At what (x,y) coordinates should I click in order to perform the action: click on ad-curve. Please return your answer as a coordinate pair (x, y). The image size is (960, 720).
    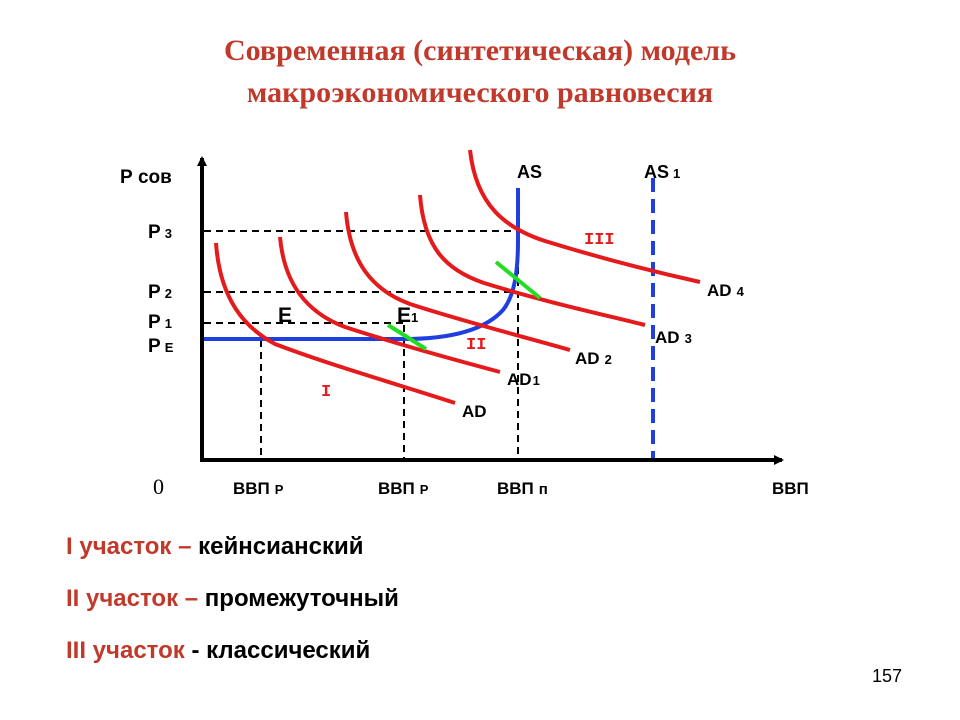
    Looking at the image, I should click on (335, 323).